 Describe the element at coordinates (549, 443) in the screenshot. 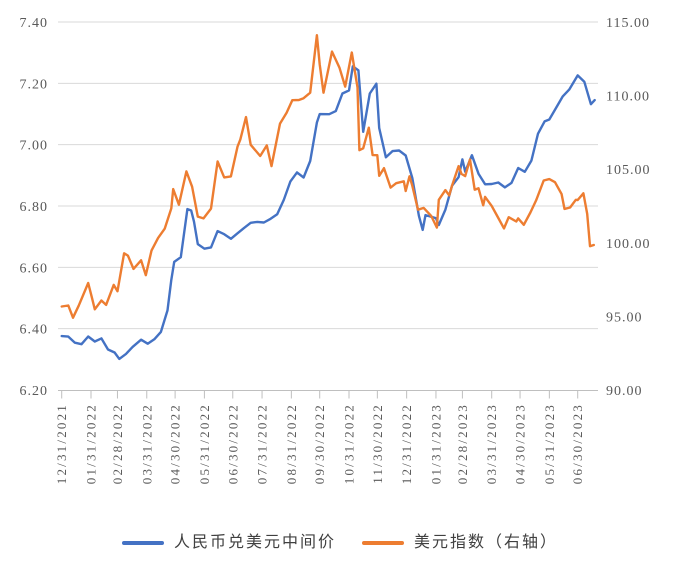

I see `x-axis-tick-label: 05/31/2023` at that location.